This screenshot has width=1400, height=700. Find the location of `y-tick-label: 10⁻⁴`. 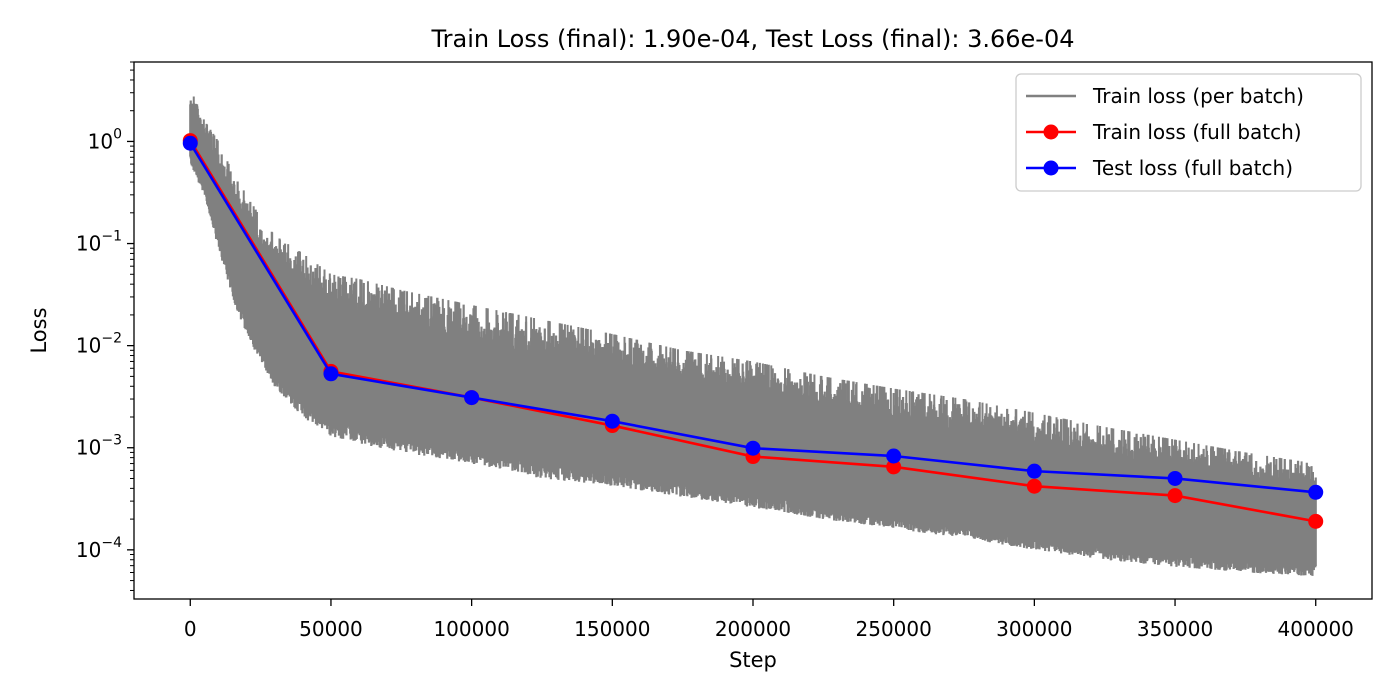

y-tick-label: 10⁻⁴ is located at coordinates (99, 548).